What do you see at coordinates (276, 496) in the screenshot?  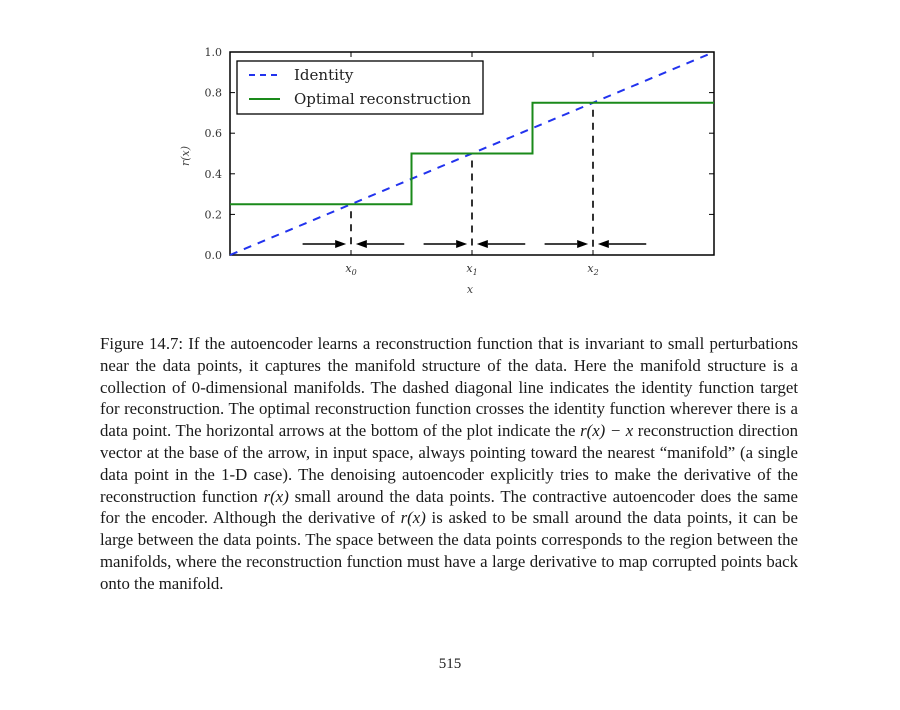 I see `caption-math-2: r(x)` at bounding box center [276, 496].